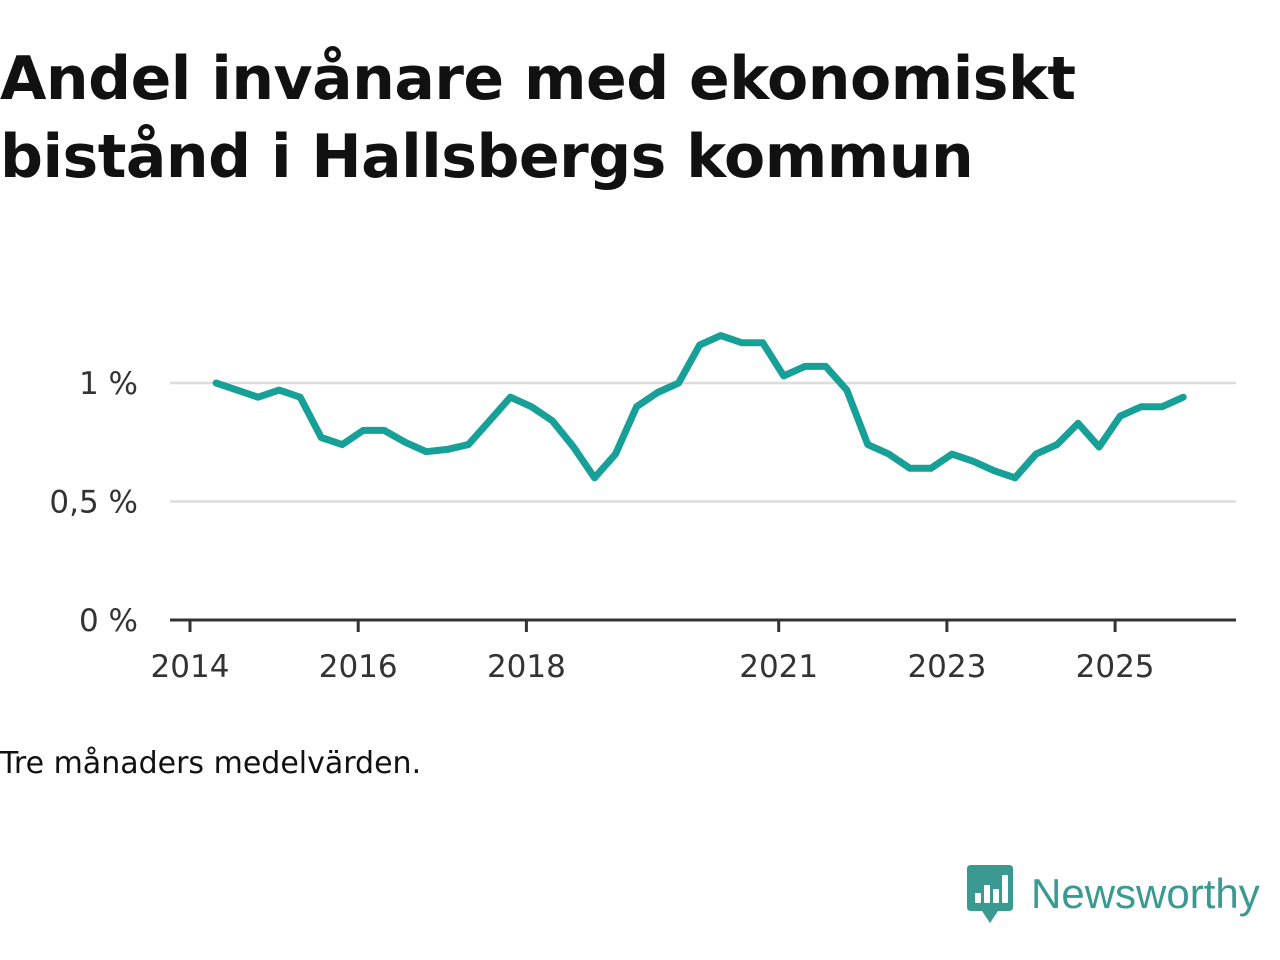  Describe the element at coordinates (358, 667) in the screenshot. I see `x-tick-label: 2016` at that location.